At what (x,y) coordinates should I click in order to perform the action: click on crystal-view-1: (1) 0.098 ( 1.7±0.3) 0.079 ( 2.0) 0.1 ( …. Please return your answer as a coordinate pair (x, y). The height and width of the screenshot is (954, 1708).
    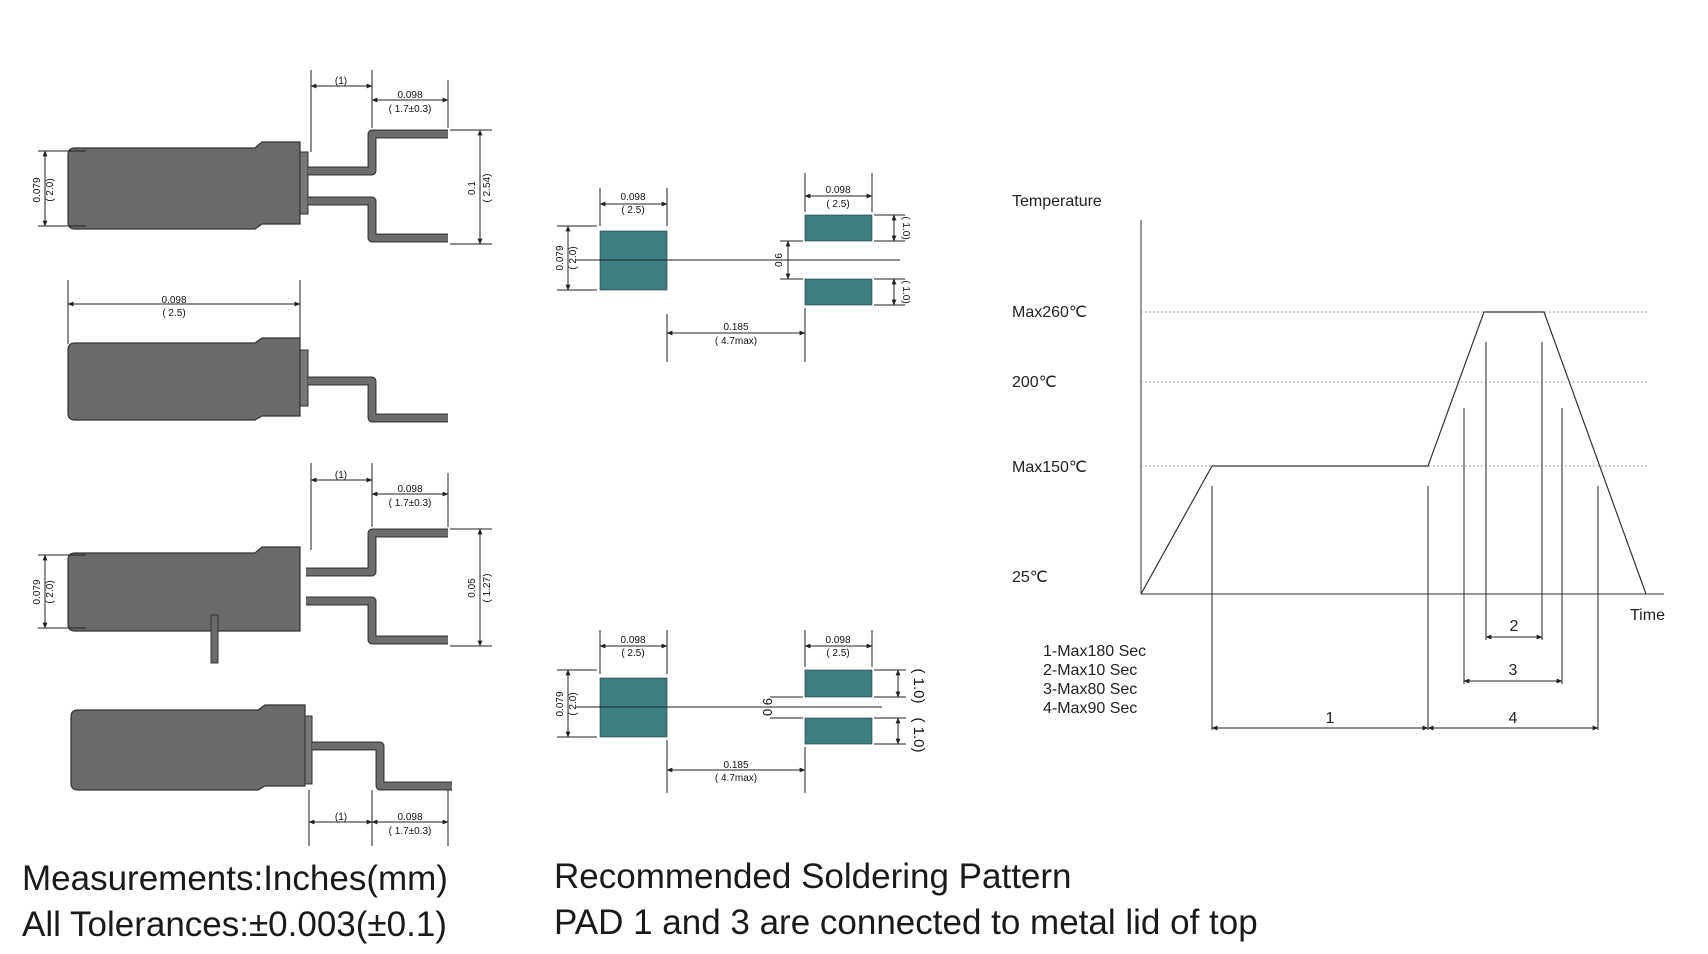
    Looking at the image, I should click on (262, 157).